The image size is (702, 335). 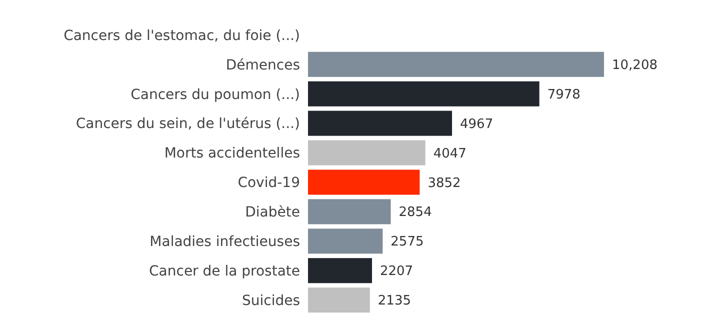 What do you see at coordinates (225, 242) in the screenshot?
I see `y-tick-label: Maladies infectieuses` at bounding box center [225, 242].